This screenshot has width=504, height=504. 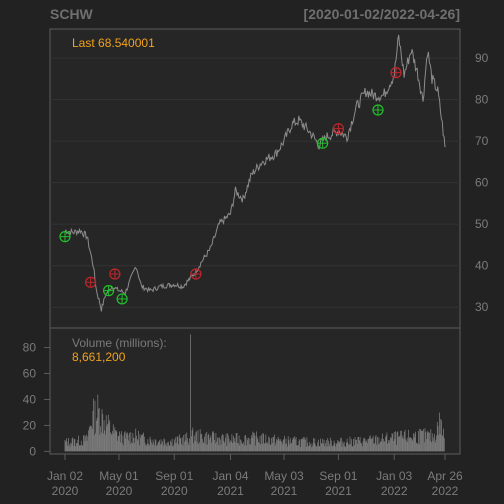 What do you see at coordinates (482, 58) in the screenshot?
I see `price-y-tick-label: 90` at bounding box center [482, 58].